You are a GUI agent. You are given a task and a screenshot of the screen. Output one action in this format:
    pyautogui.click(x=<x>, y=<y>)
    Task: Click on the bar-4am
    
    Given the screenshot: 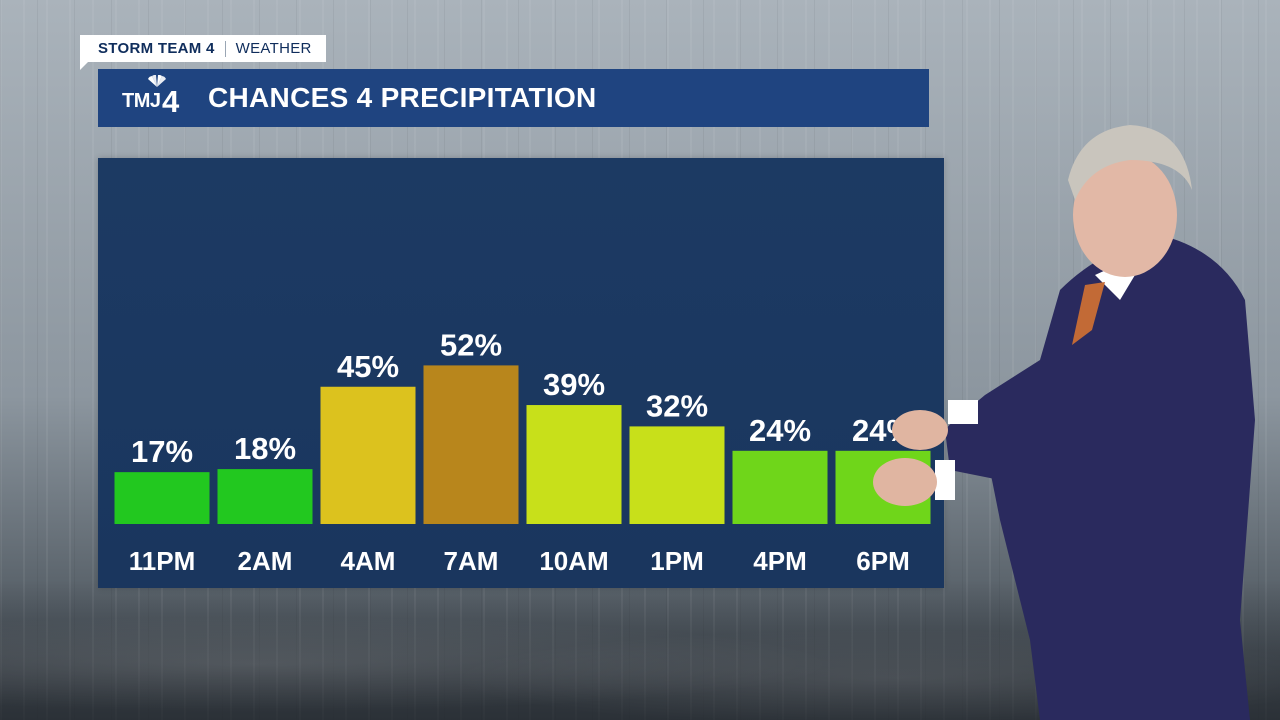 What is the action you would take?
    pyautogui.click(x=368, y=455)
    